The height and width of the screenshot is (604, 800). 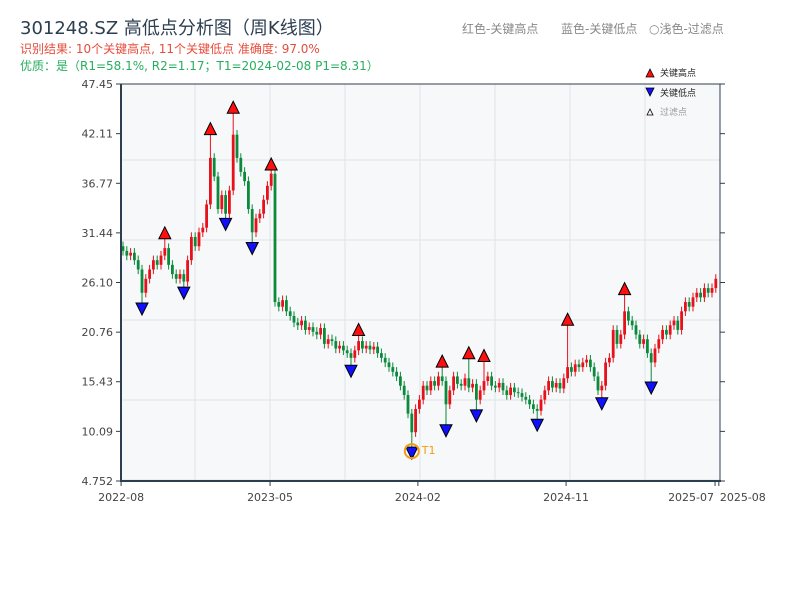 I want to click on result-summary: 识别结果: 10个关键高点, 11个关键低点 准确度: 97.0%, so click(x=170, y=48).